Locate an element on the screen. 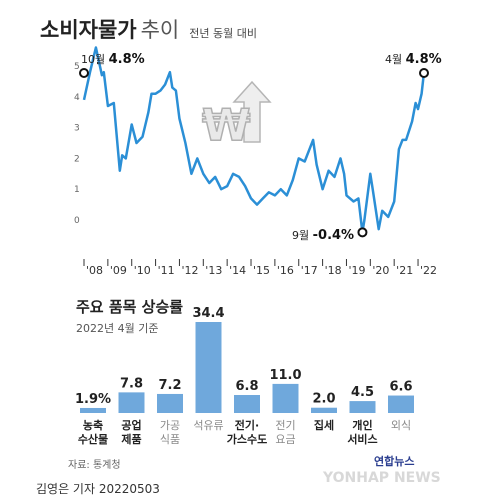 This screenshot has width=500, height=500. x-tick-label: '14 is located at coordinates (237, 270).